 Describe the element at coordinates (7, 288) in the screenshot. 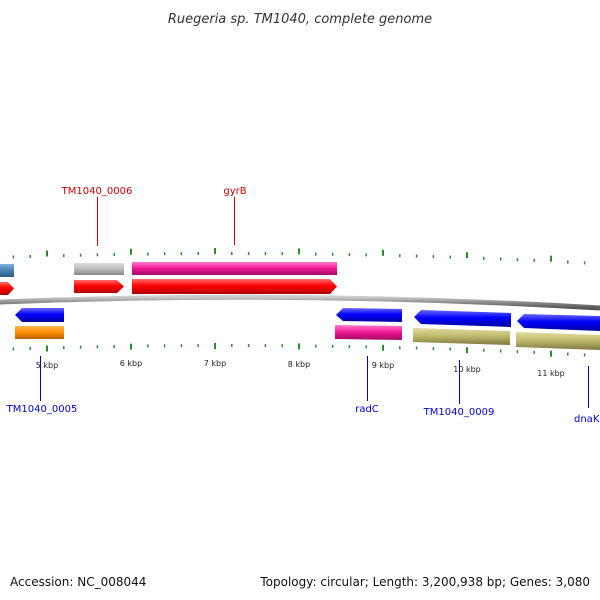

I see `cds-left-edge` at that location.